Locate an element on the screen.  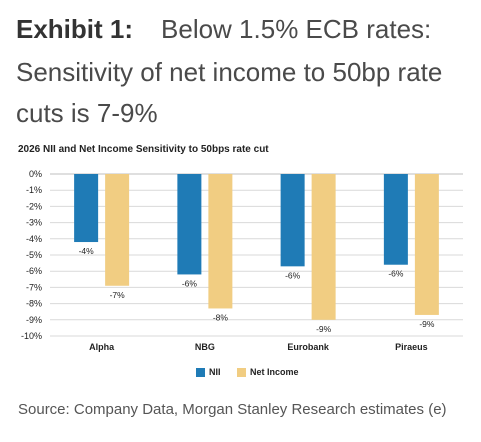
exhibit-label: Exhibit 1: is located at coordinates (75, 29).